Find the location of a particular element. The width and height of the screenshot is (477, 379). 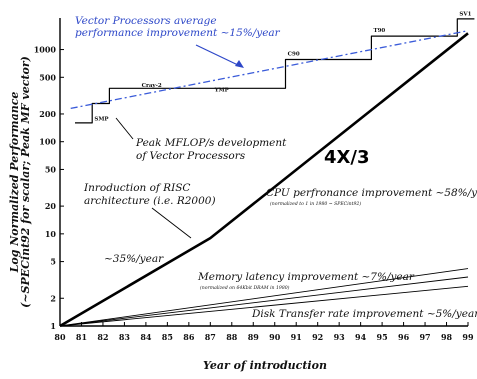

cpu-improvement-note: (normalized to 1 in 1980 ~ SPECint92) is located at coordinates (315, 203).